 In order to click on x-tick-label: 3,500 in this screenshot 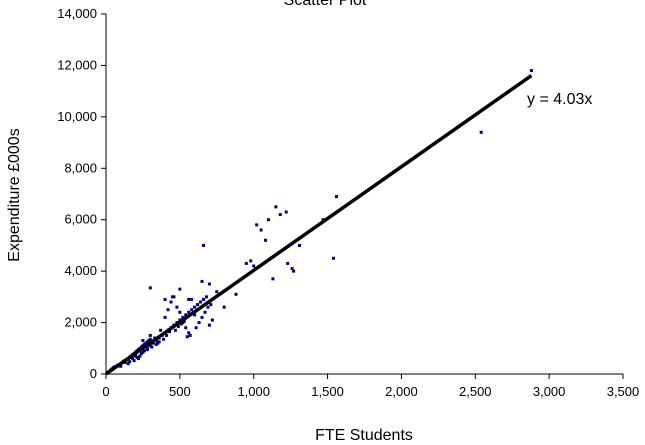, I will do `click(623, 391)`.